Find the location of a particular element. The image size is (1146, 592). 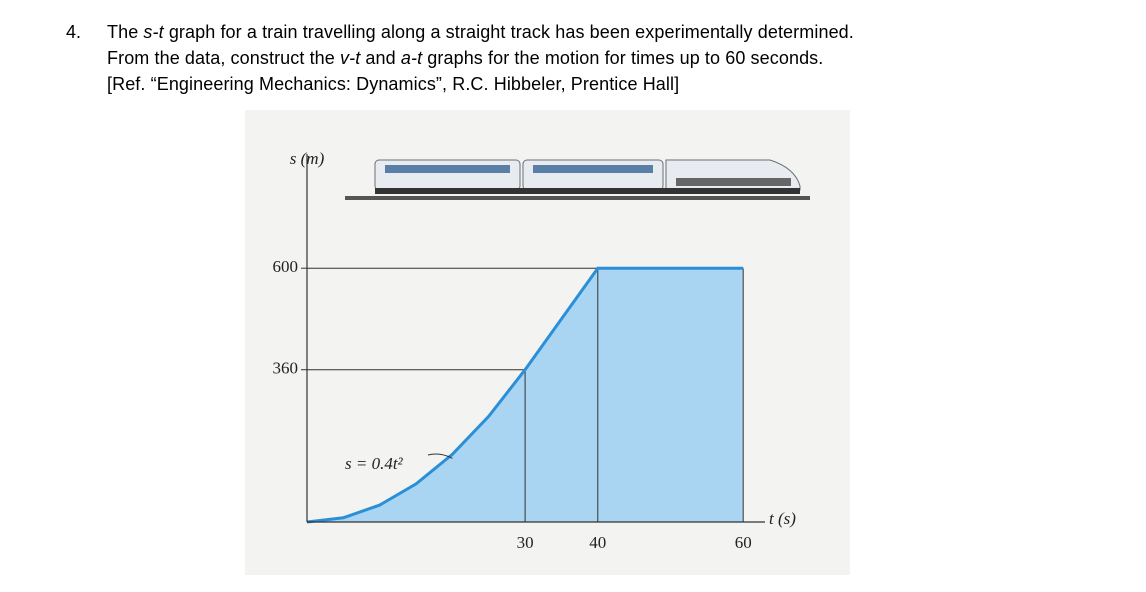

y-tick-label: 600 is located at coordinates (286, 266).